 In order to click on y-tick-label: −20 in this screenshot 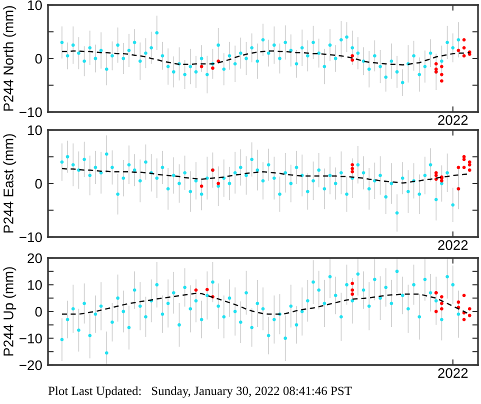, I will do `click(31, 365)`.